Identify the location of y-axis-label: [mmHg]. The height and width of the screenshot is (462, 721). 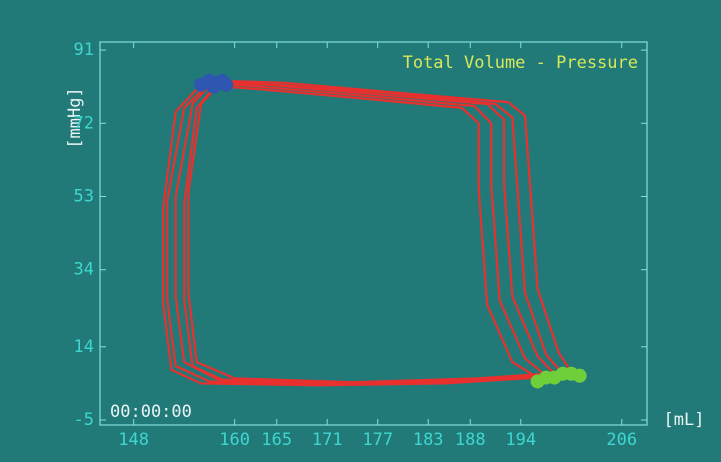
(75, 117).